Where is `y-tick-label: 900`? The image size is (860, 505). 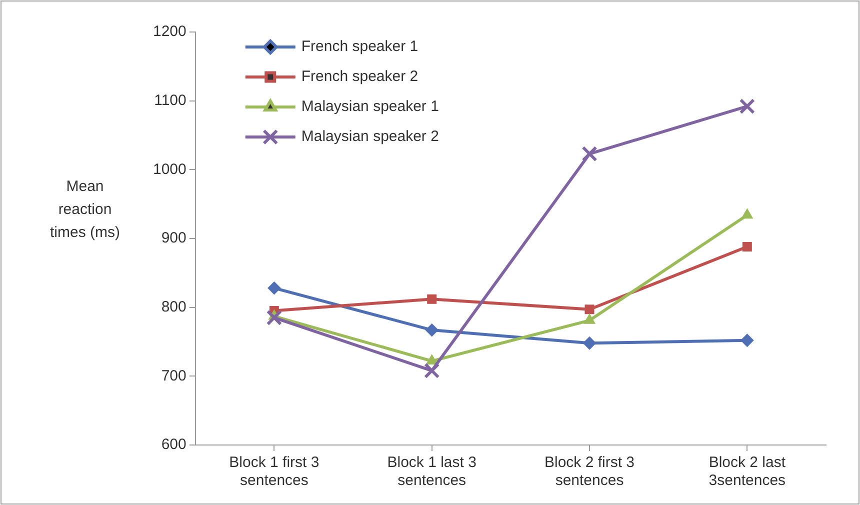
y-tick-label: 900 is located at coordinates (173, 238).